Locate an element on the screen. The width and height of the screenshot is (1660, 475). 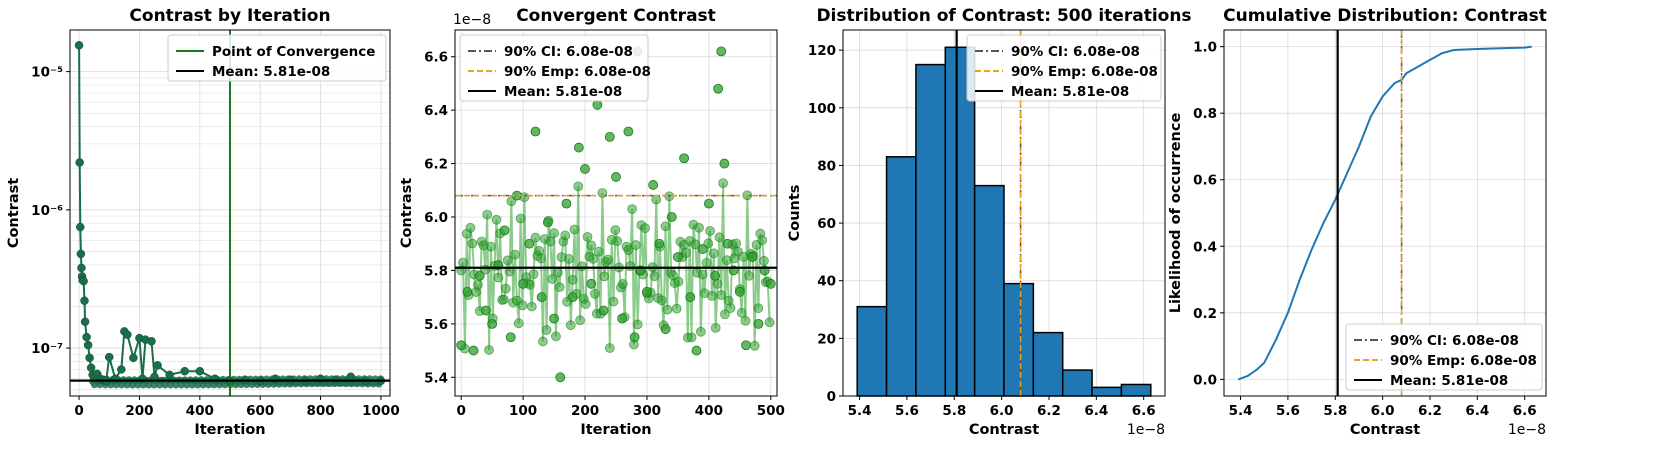
y-tick-label: 0 is located at coordinates (831, 397).